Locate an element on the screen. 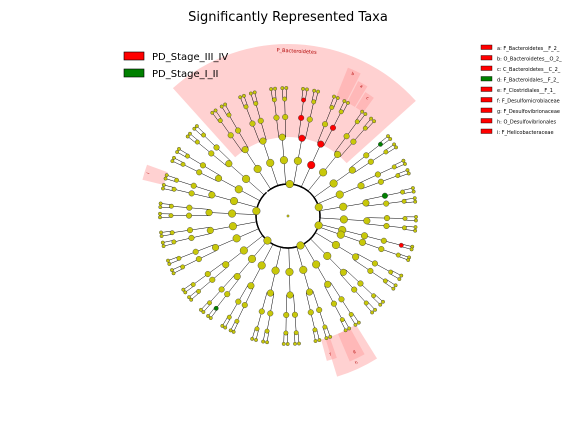  legend-item-stage-iii-iv: PD_Stage_III_IV is located at coordinates (175, 57).